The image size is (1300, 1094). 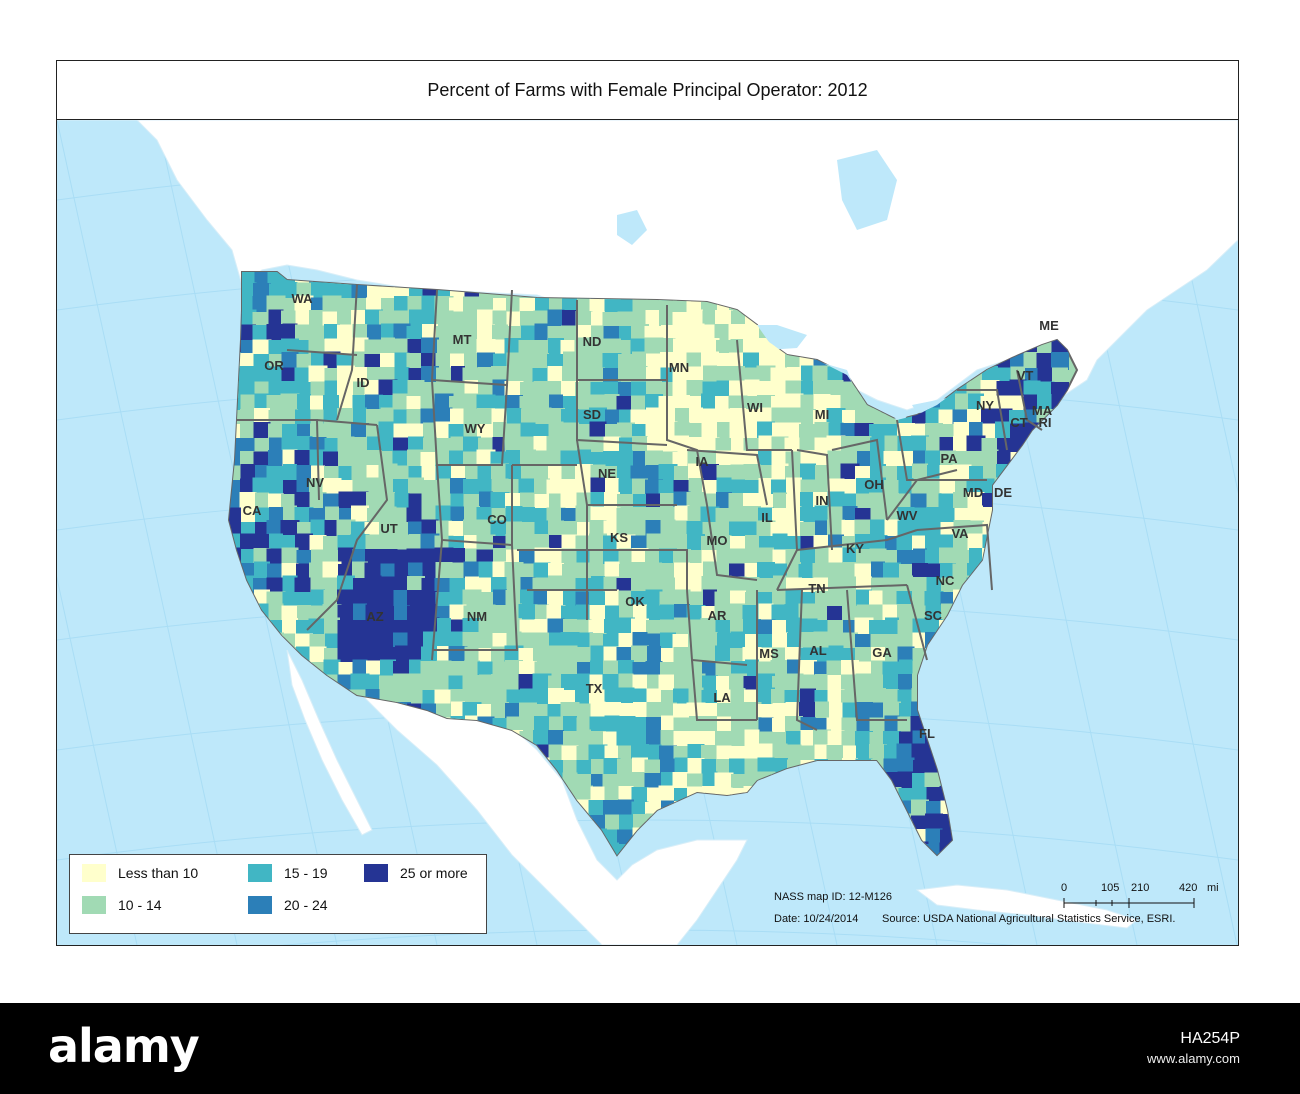 What do you see at coordinates (941, 450) in the screenshot?
I see `state-border` at bounding box center [941, 450].